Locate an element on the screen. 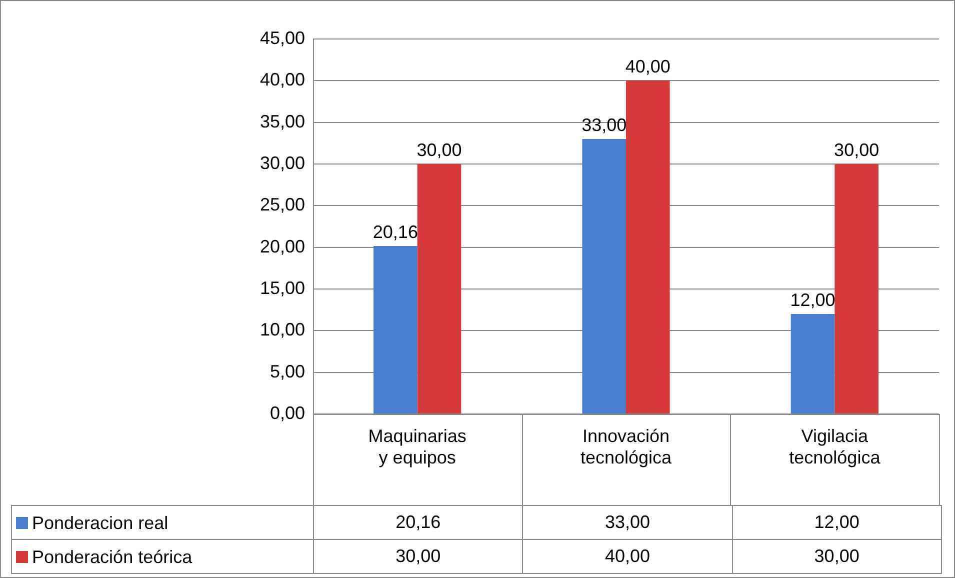 The width and height of the screenshot is (955, 578). x-tick-label: Innovación tecnológica is located at coordinates (626, 447).